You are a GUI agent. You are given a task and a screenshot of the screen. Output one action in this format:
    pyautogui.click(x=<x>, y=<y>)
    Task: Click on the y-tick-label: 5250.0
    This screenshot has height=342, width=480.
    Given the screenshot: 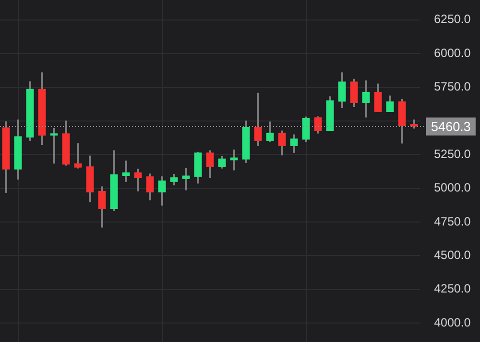 What is the action you would take?
    pyautogui.click(x=453, y=153)
    